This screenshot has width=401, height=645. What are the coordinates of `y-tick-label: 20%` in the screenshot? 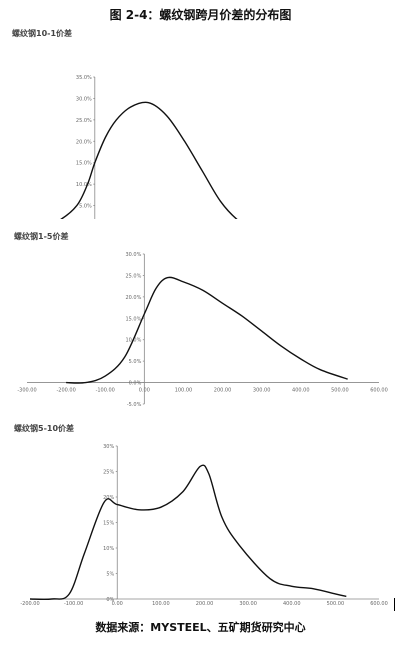 It's located at (108, 498).